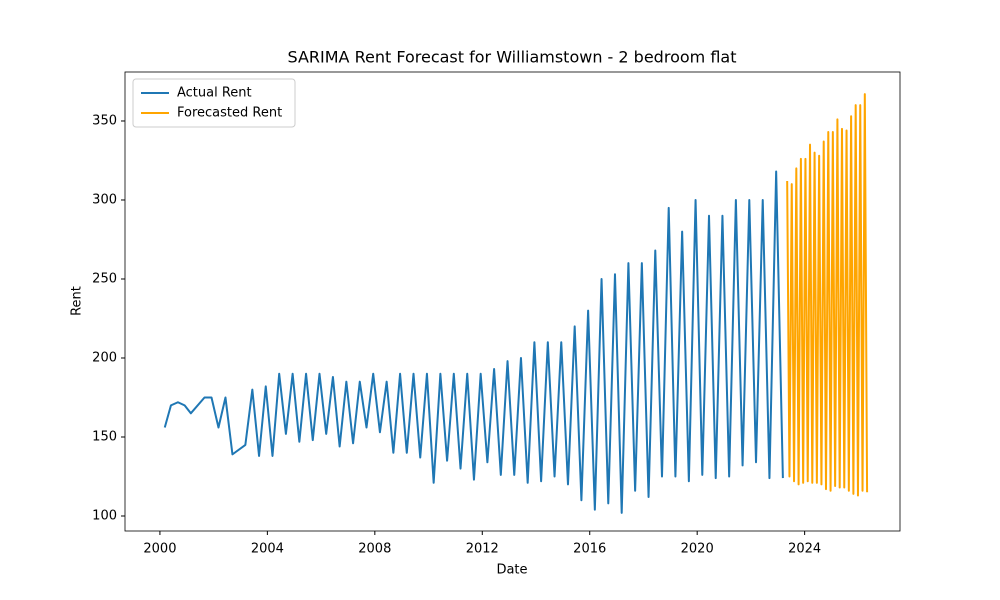  Describe the element at coordinates (104, 515) in the screenshot. I see `y-tick-label: 100` at that location.